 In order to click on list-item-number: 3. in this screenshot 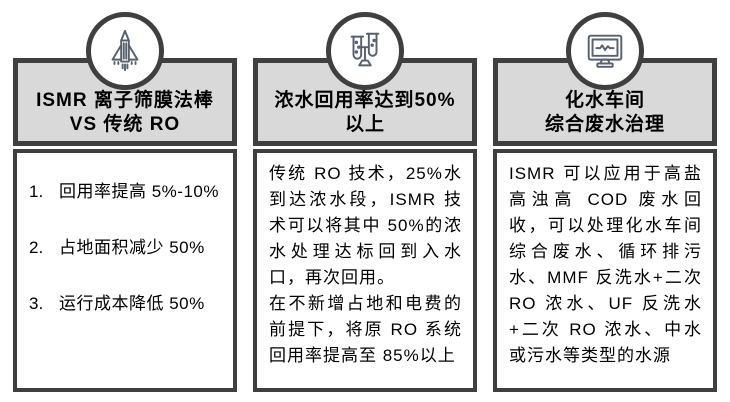, I will do `click(36, 303)`.